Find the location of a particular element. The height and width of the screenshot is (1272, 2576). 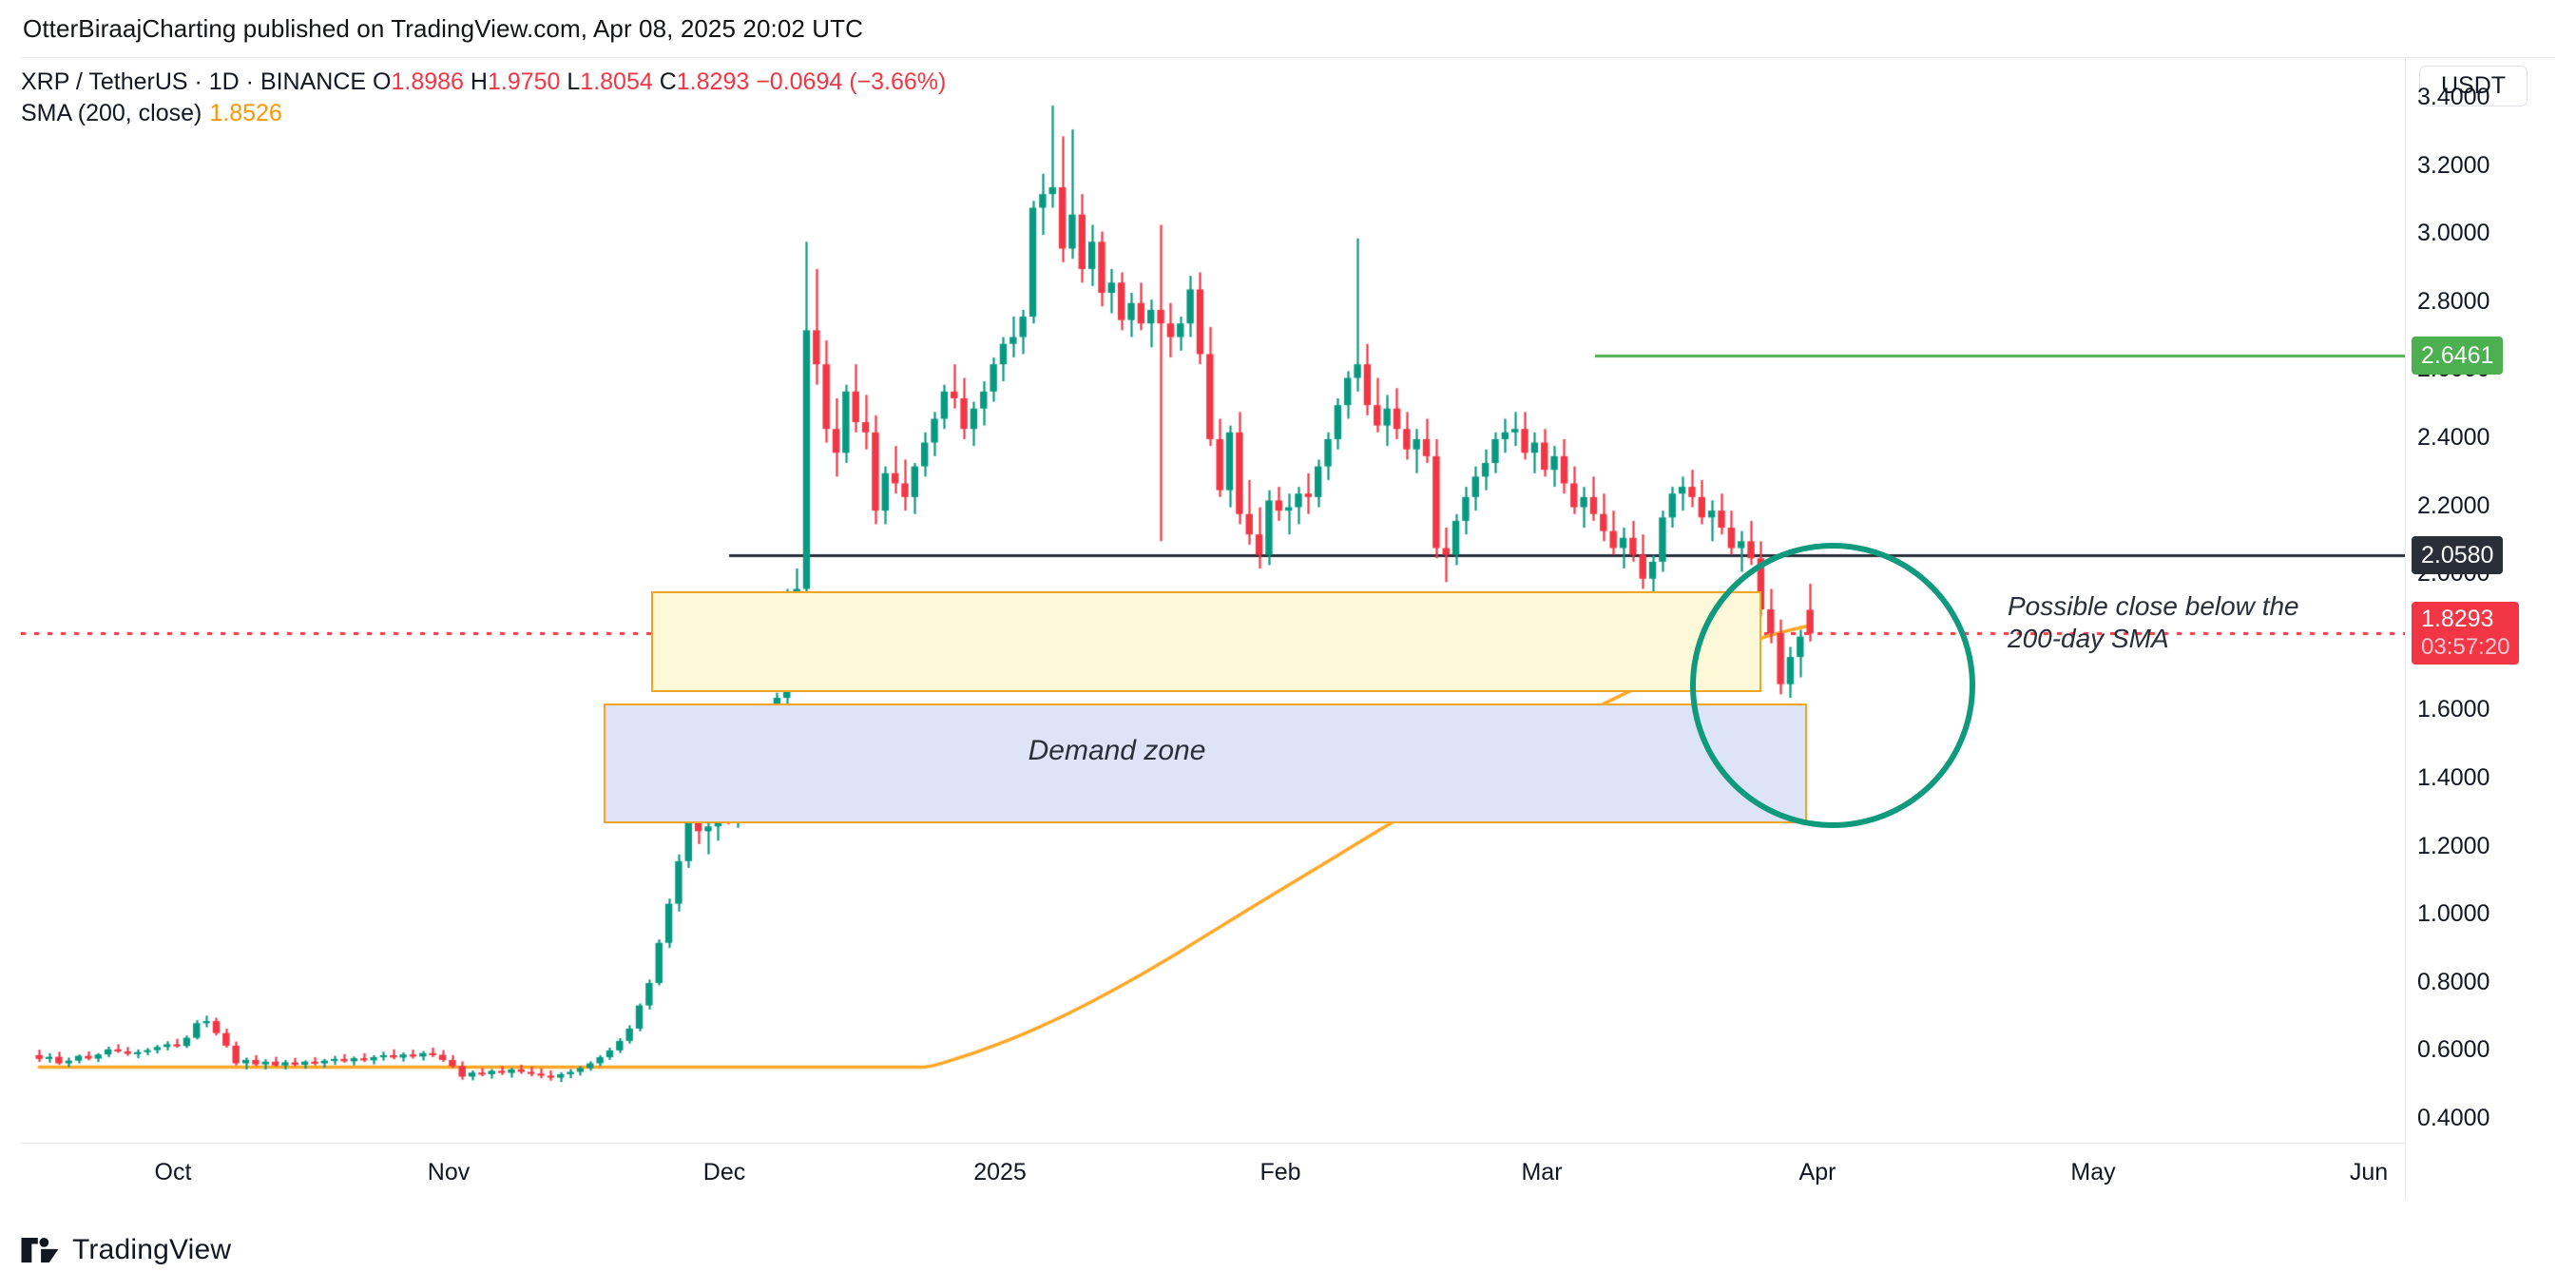

time-tick-label: Dec is located at coordinates (724, 1172).